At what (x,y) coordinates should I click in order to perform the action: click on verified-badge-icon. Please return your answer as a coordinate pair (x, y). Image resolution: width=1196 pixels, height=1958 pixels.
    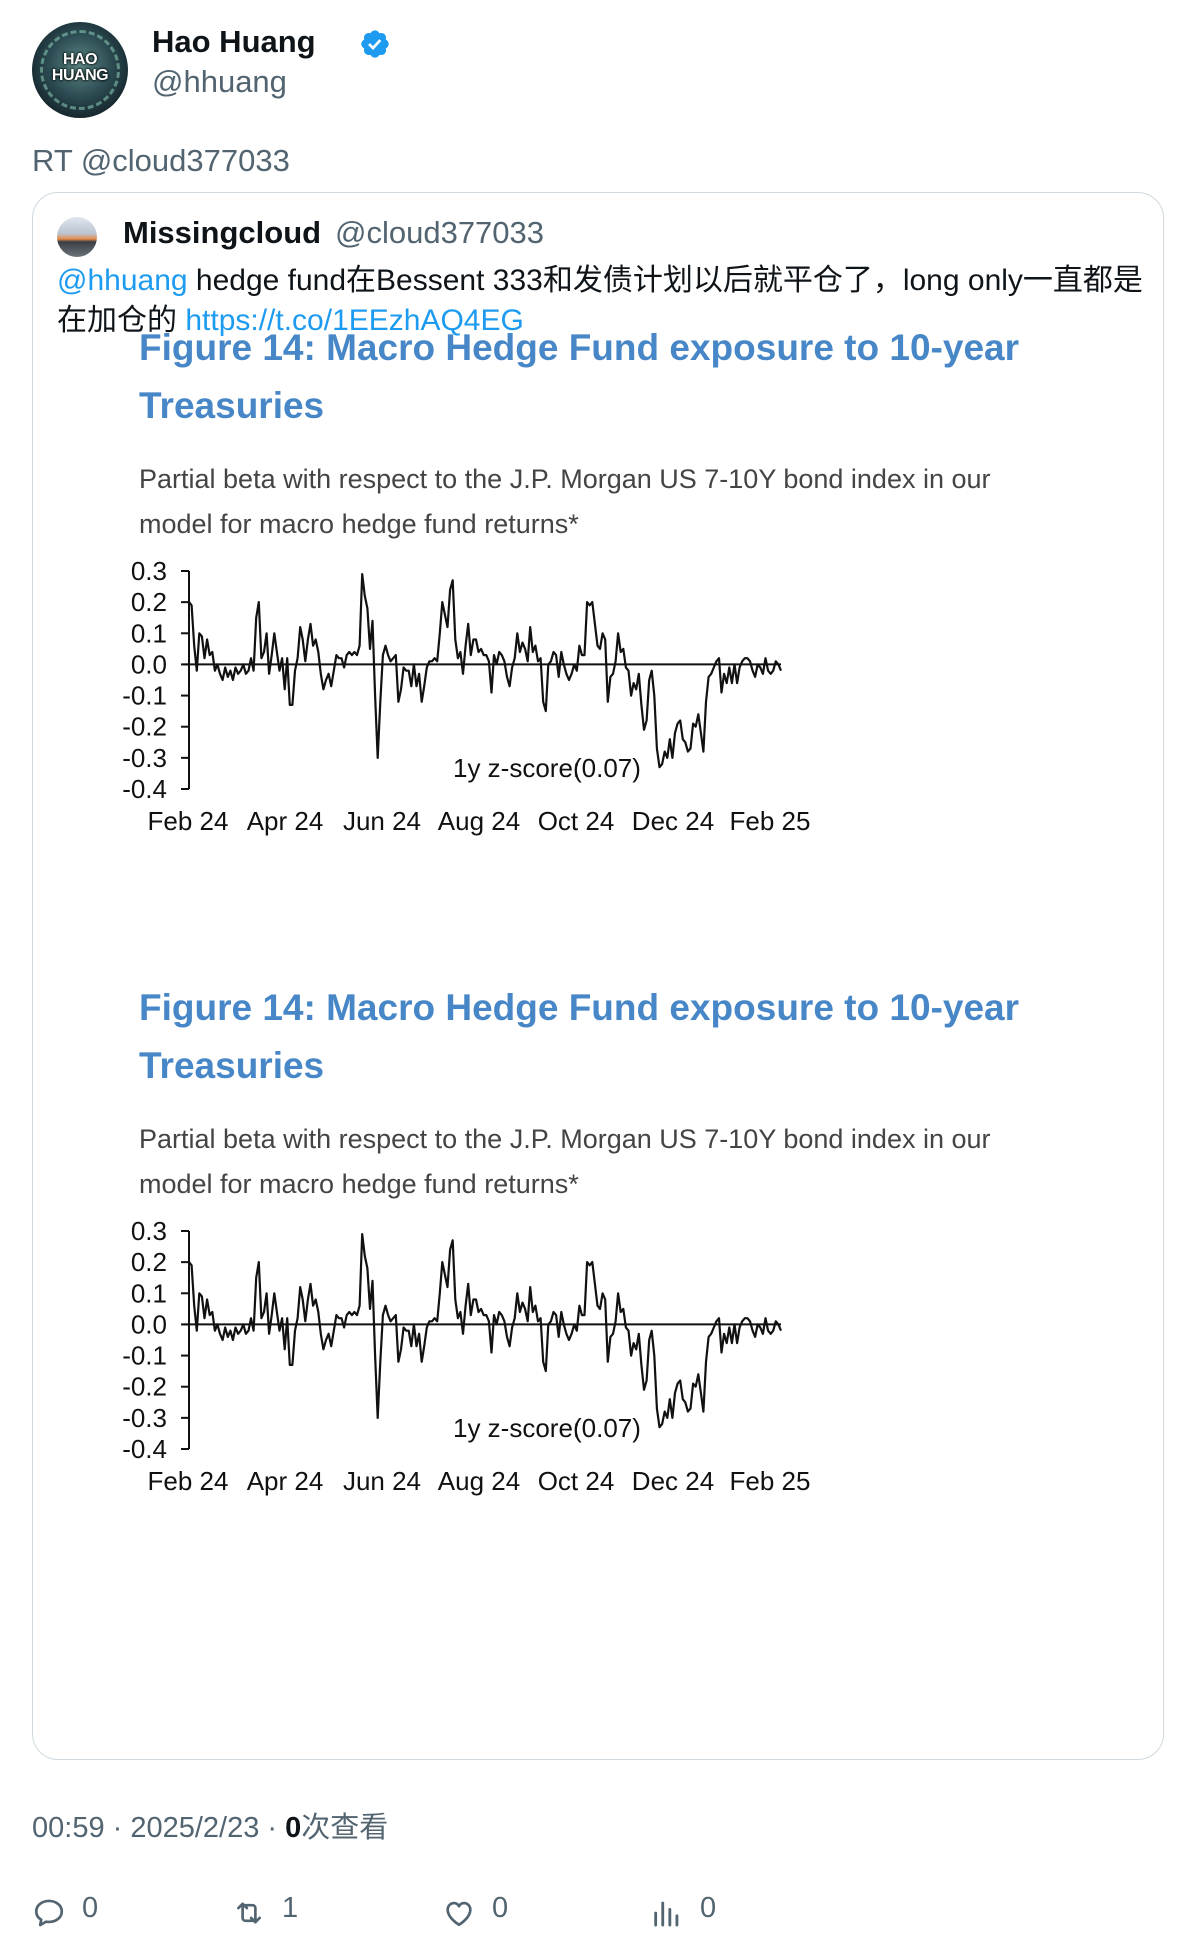
    Looking at the image, I should click on (375, 44).